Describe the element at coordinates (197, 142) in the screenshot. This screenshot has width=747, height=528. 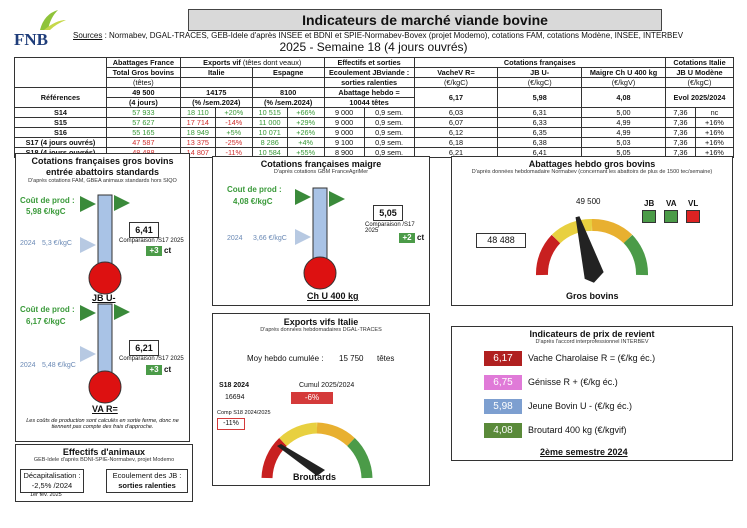
I see `cell-it: 13 375` at that location.